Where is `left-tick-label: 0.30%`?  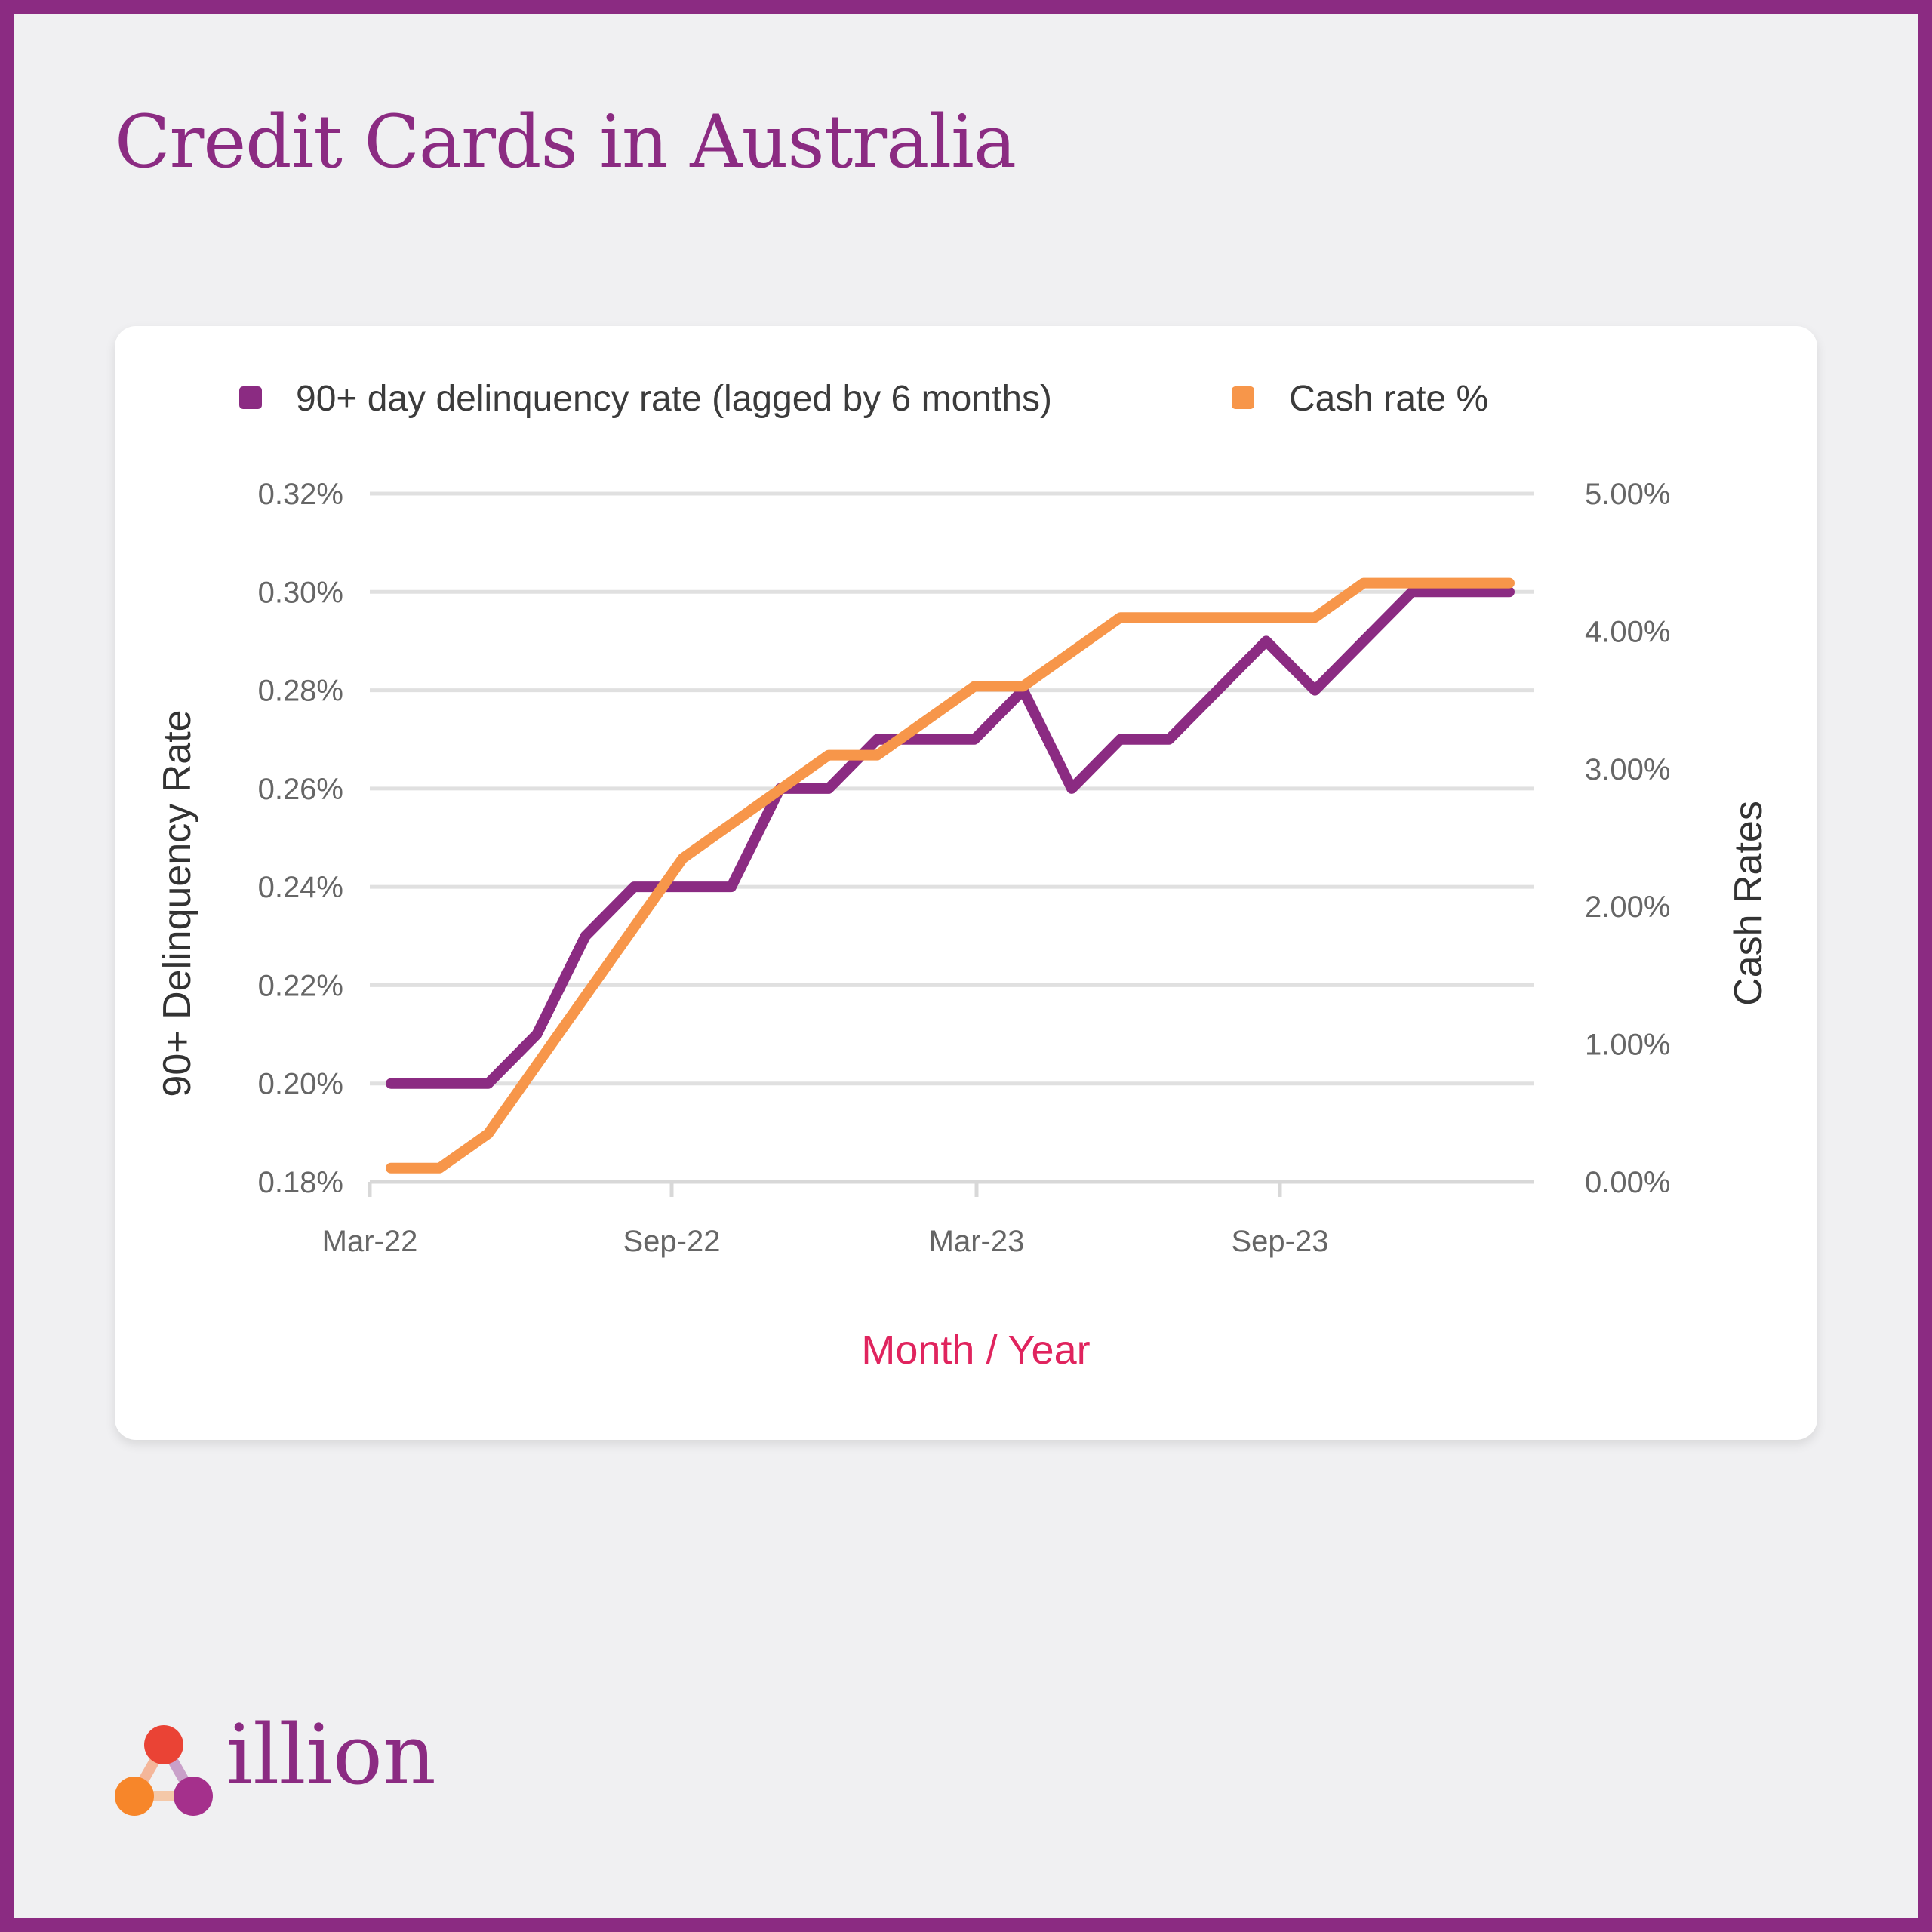
left-tick-label: 0.30% is located at coordinates (300, 592).